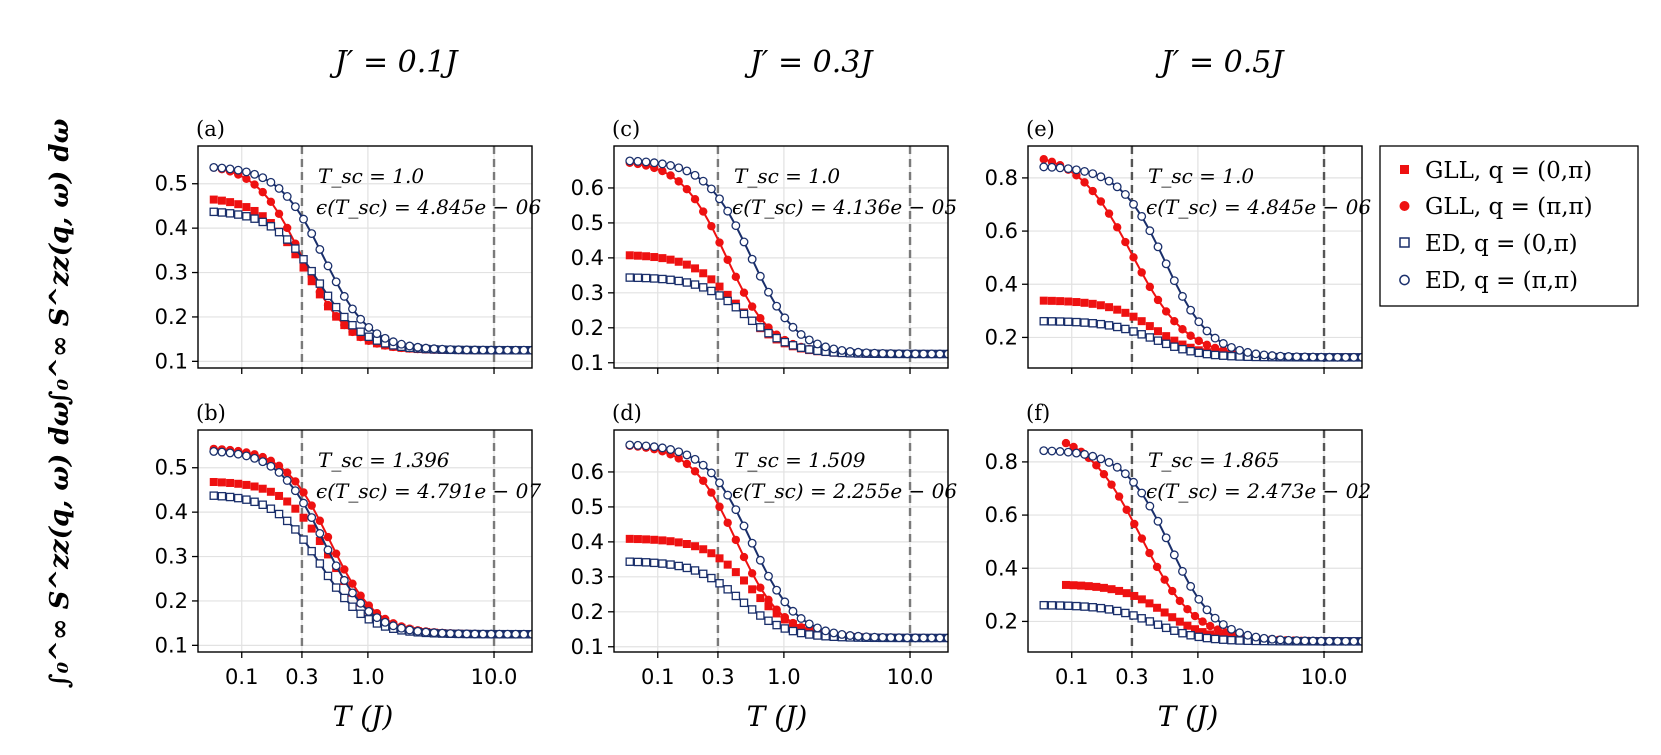 This screenshot has height=755, width=1661. I want to click on x-tick-label-d-2: 1.0, so click(783, 677).